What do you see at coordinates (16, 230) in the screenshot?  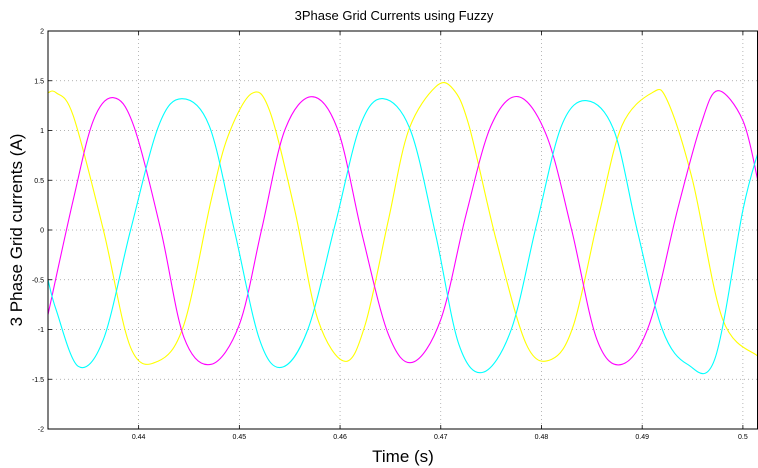 I see `y-axis-label: 3 Phase Grid currents (A)` at bounding box center [16, 230].